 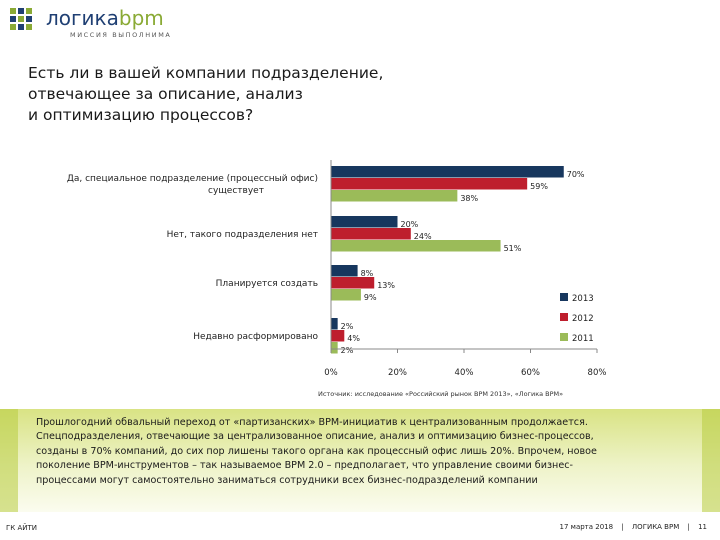 What do you see at coordinates (242, 235) in the screenshot?
I see `category-label: Нет, такого подразделения нет` at bounding box center [242, 235].